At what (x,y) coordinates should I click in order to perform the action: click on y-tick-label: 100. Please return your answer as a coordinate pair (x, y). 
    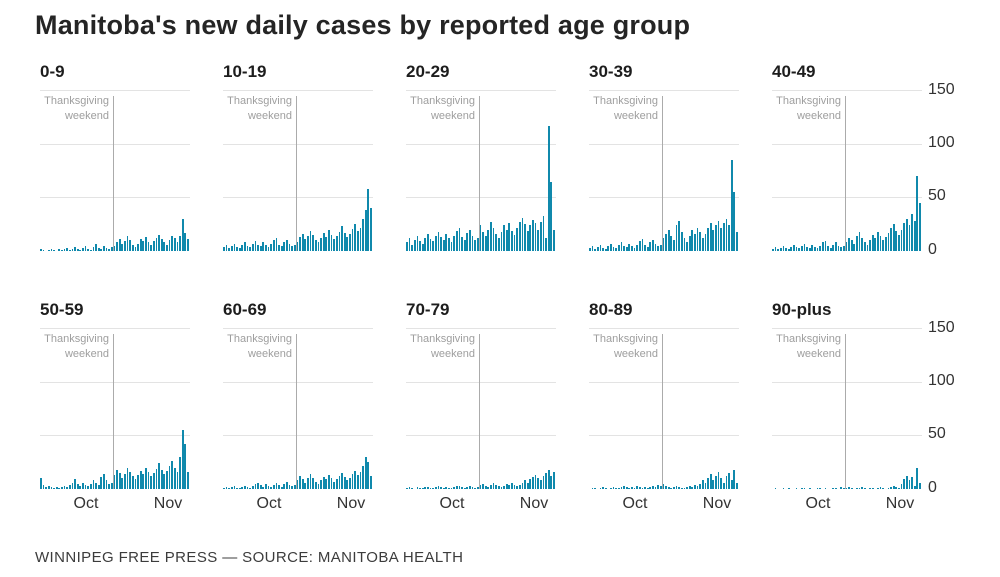
    Looking at the image, I should click on (941, 142).